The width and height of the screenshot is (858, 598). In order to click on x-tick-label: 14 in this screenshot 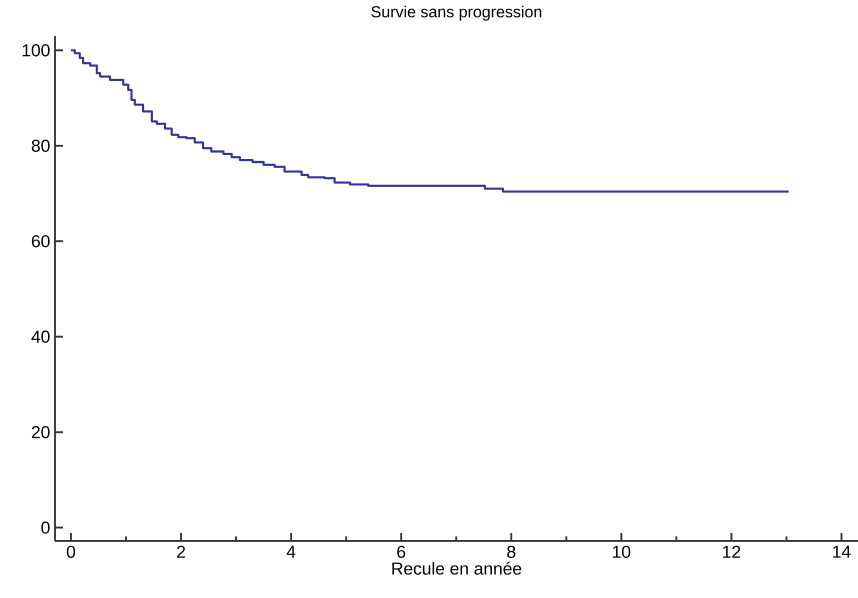, I will do `click(842, 552)`.